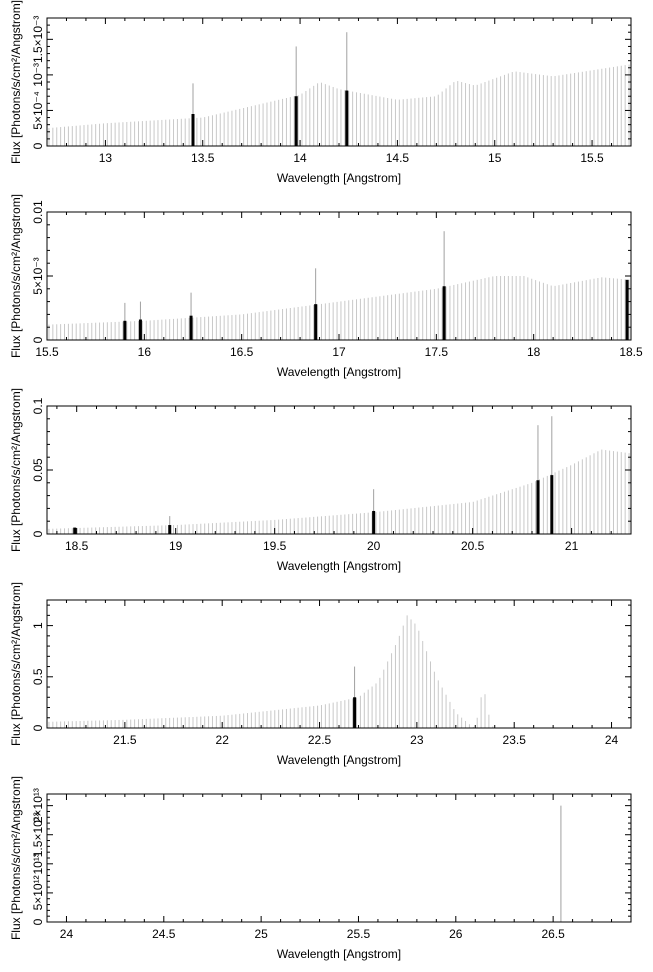 This screenshot has width=653, height=972. I want to click on y-tick-label: 1, so click(38, 625).